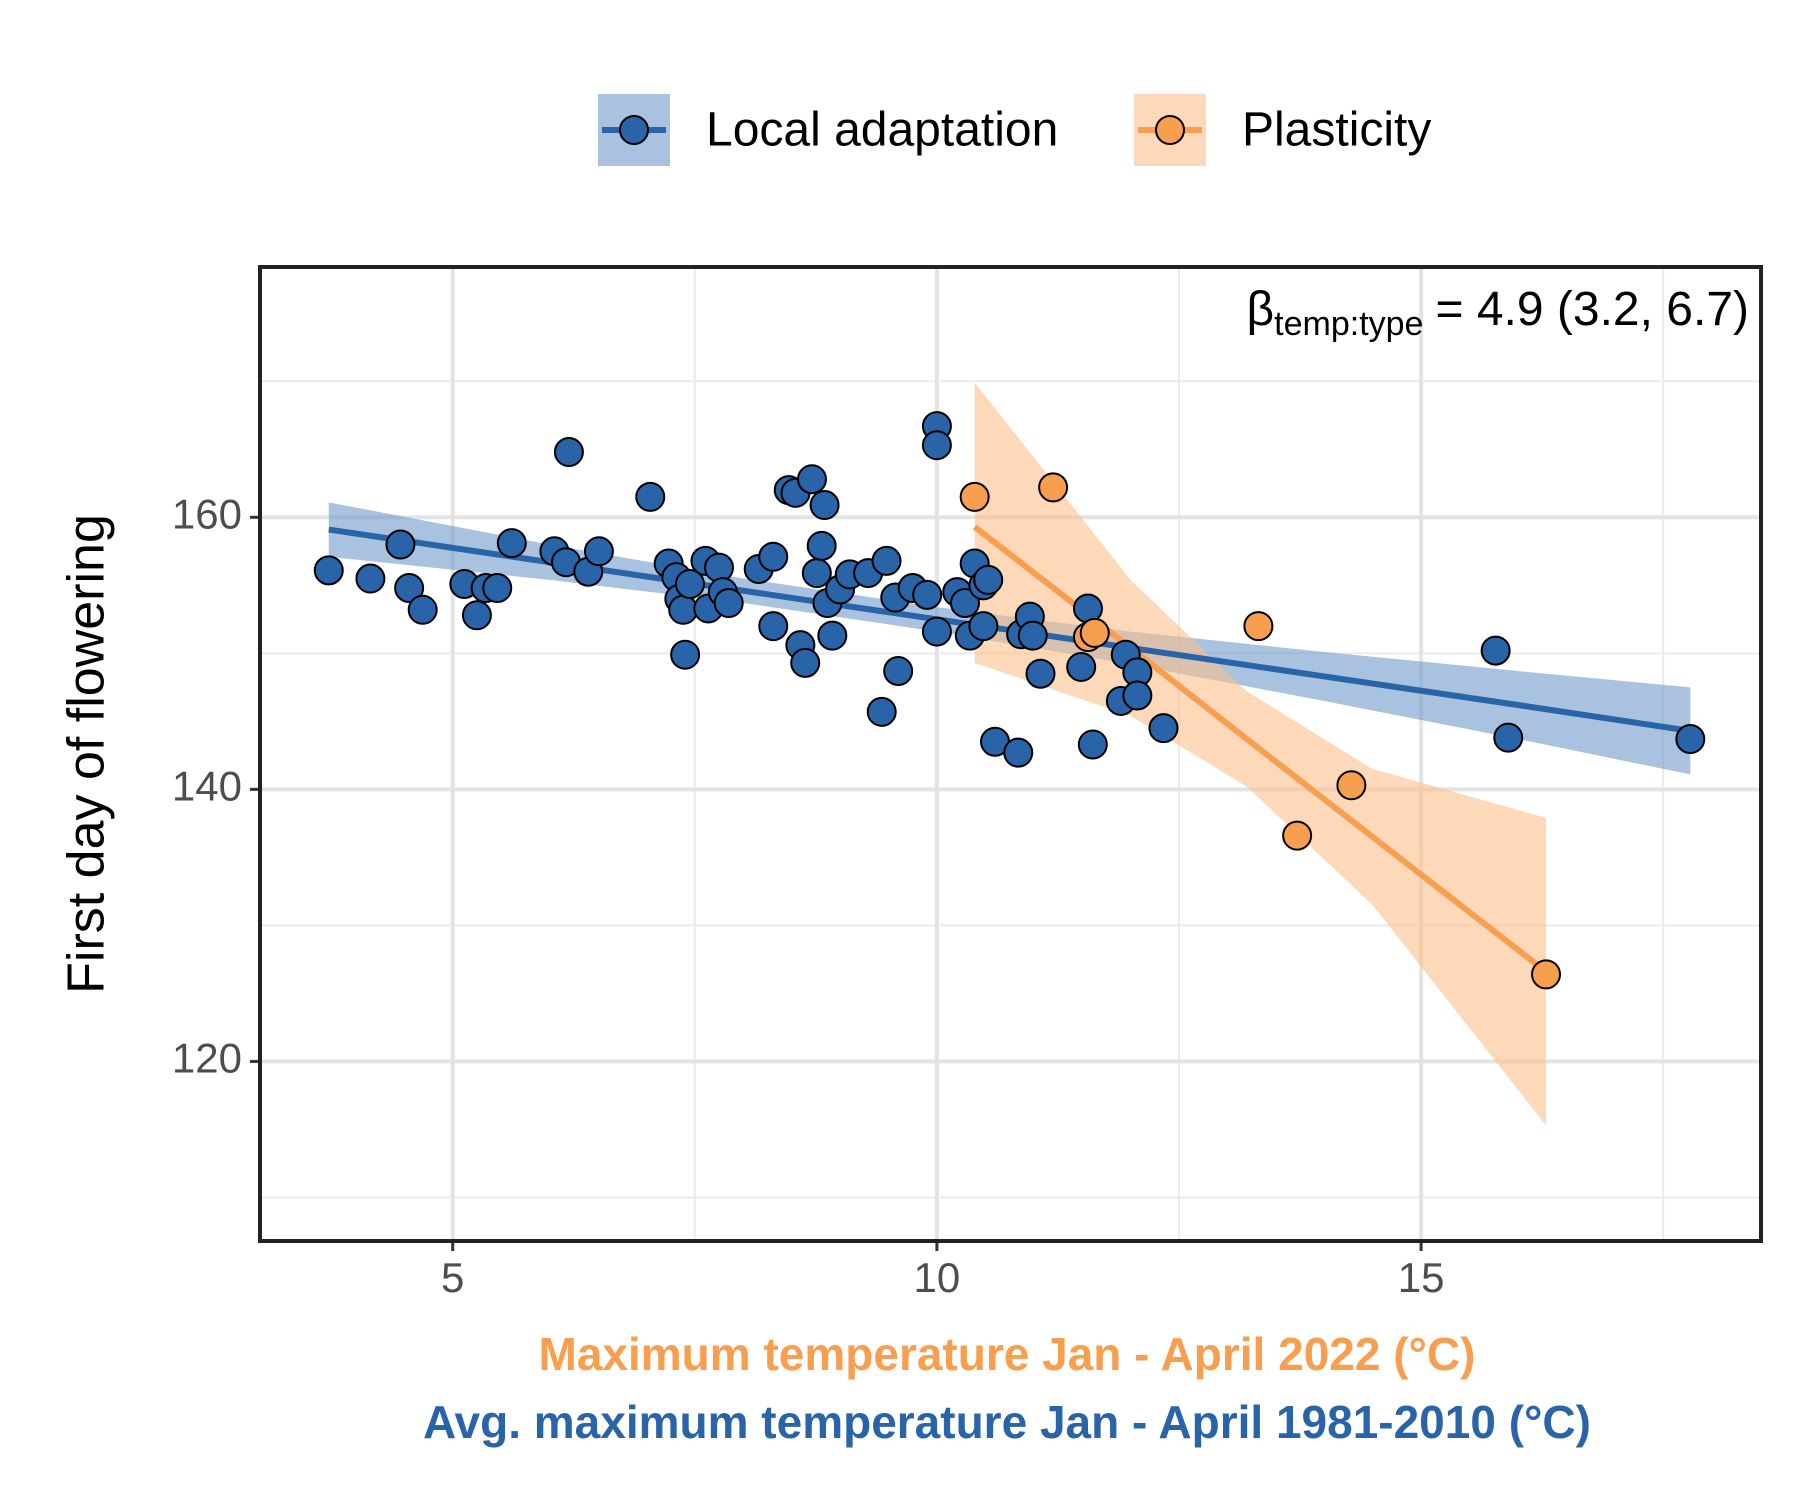 The image size is (1800, 1500). I want to click on y-tick-label: 120, so click(207, 1058).